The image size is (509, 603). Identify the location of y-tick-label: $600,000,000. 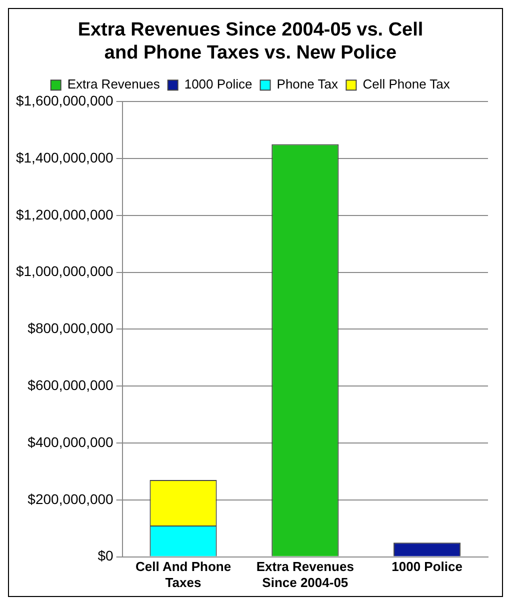
(71, 384).